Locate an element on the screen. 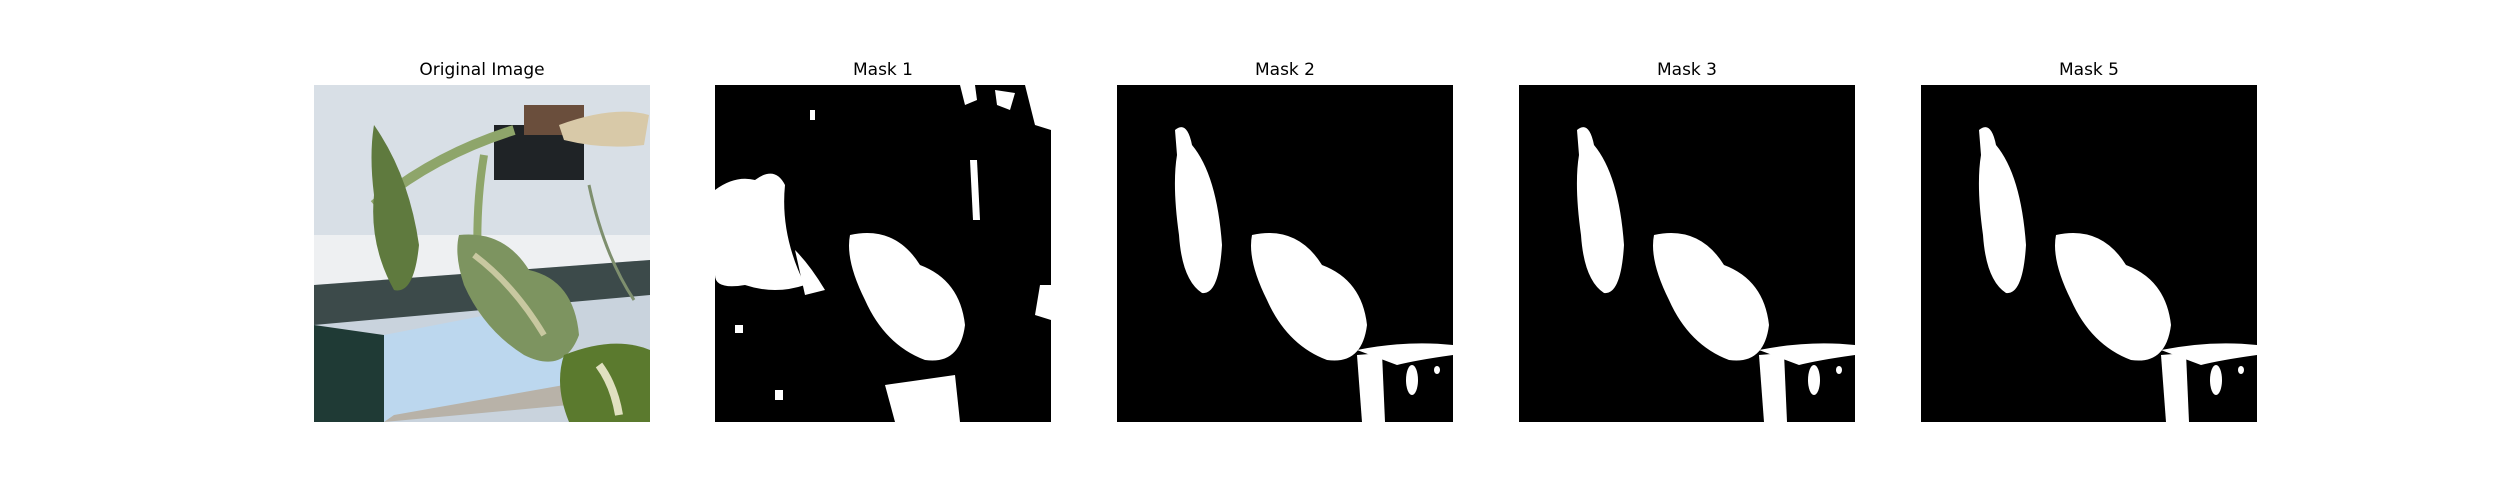 The width and height of the screenshot is (2500, 500). mask-5-image is located at coordinates (2089, 253).